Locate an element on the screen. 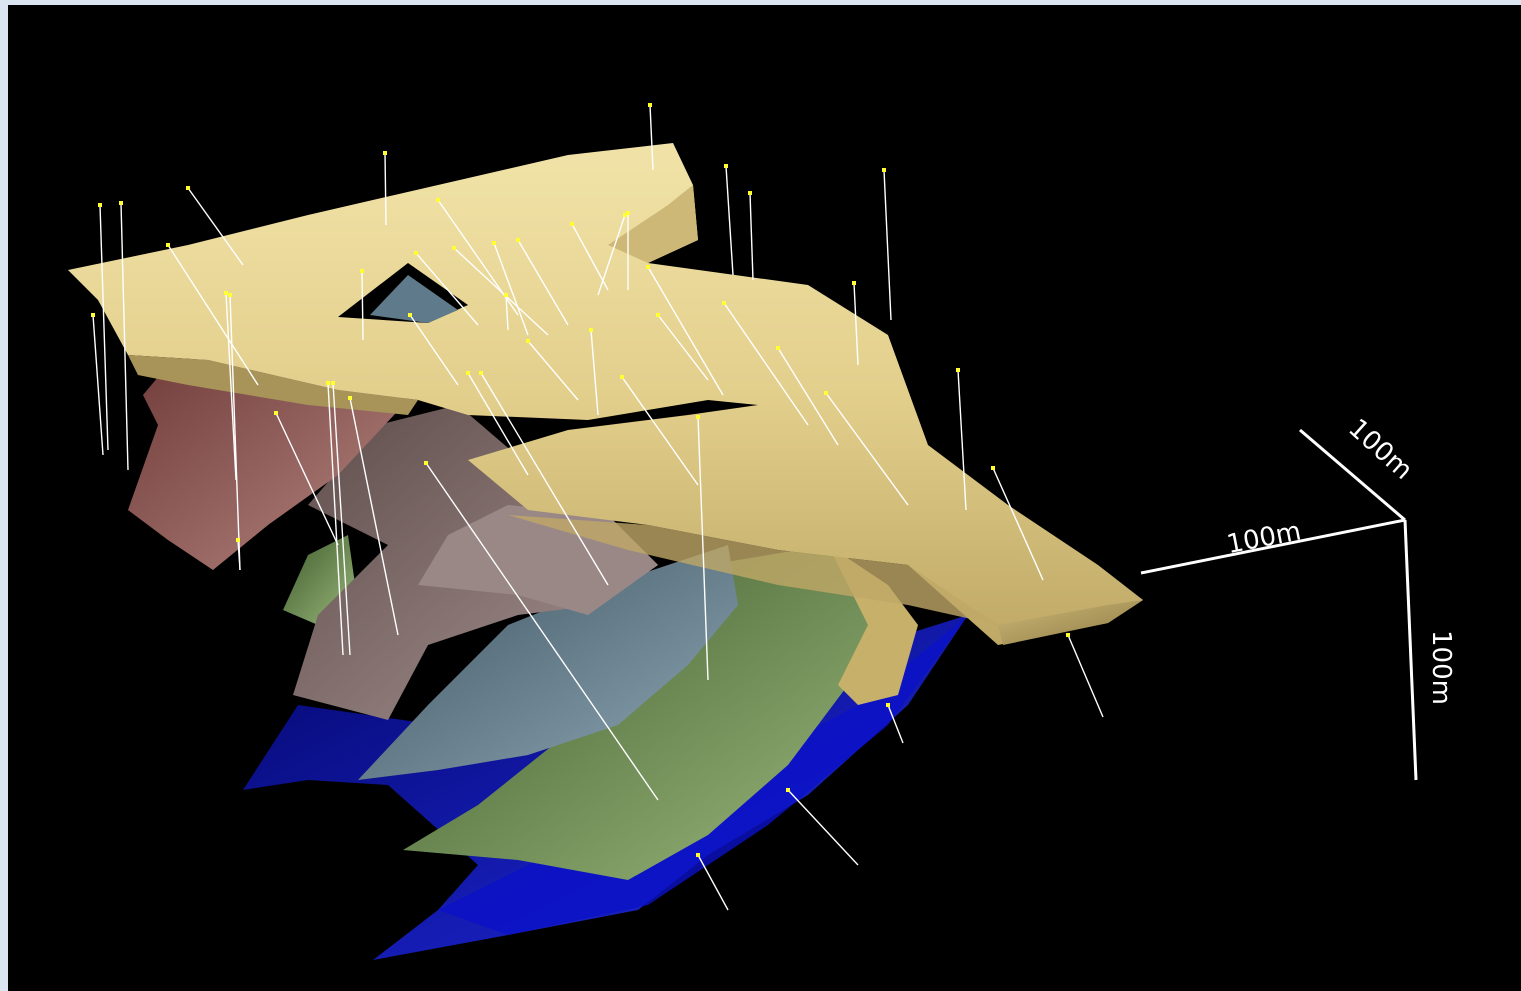  scale-axis-y is located at coordinates (1352, 475).